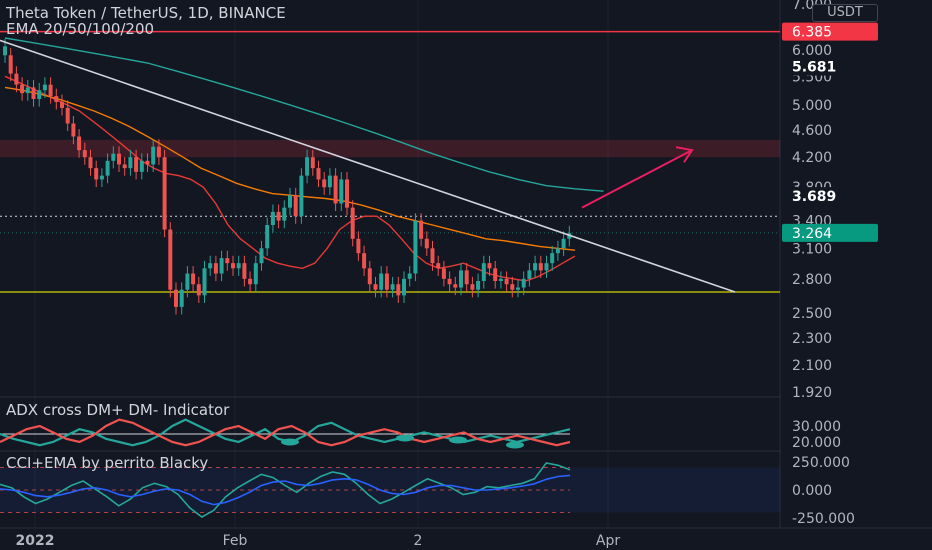  I want to click on price-tick: 2.100, so click(812, 366).